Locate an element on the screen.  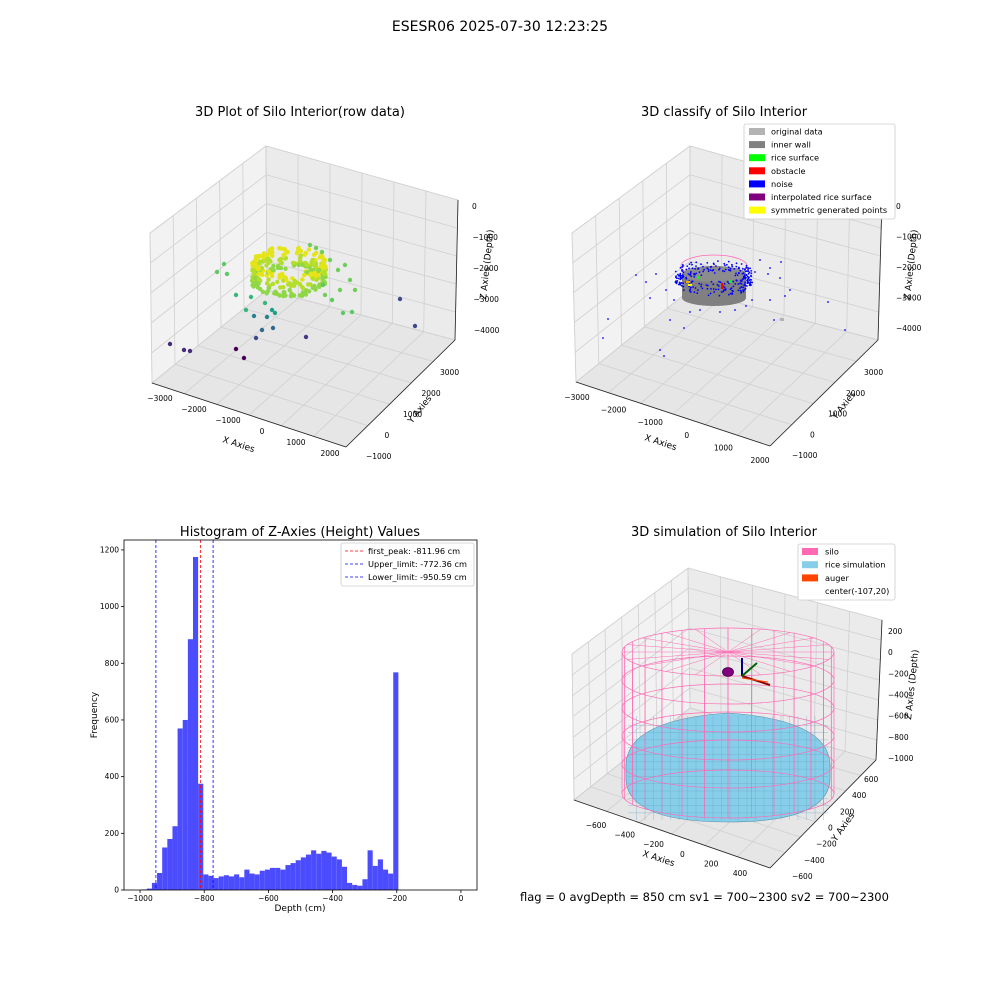
x-tick-label: −1000 is located at coordinates (140, 898).